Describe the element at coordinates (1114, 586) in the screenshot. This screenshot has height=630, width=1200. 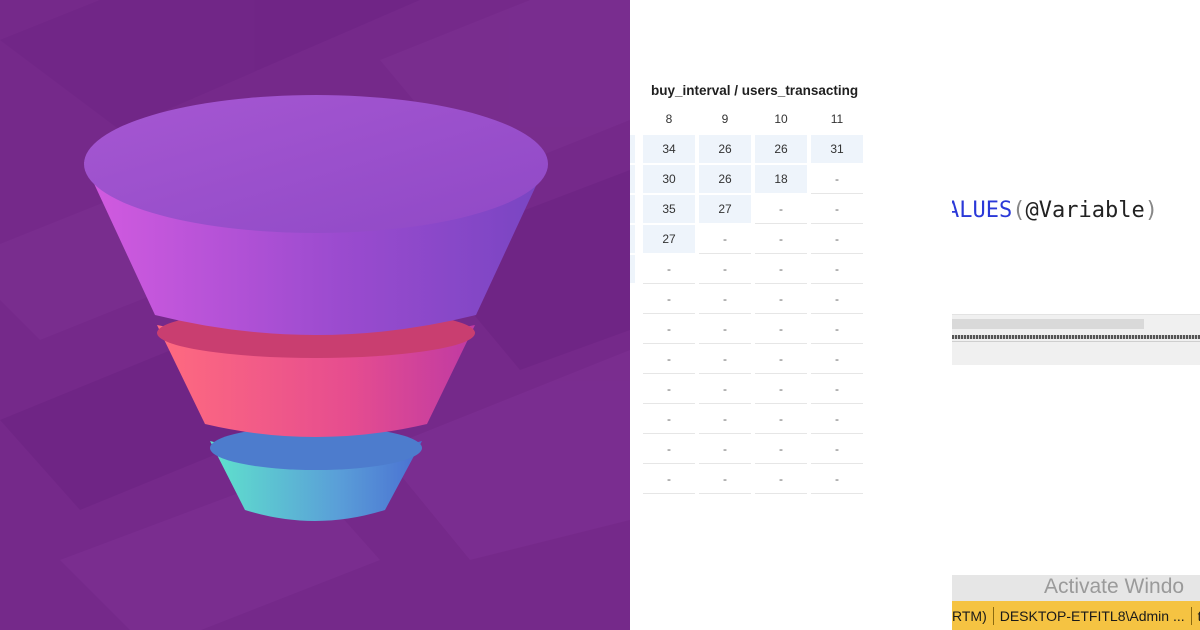
I see `activate-windows-watermark: Activate Windo` at that location.